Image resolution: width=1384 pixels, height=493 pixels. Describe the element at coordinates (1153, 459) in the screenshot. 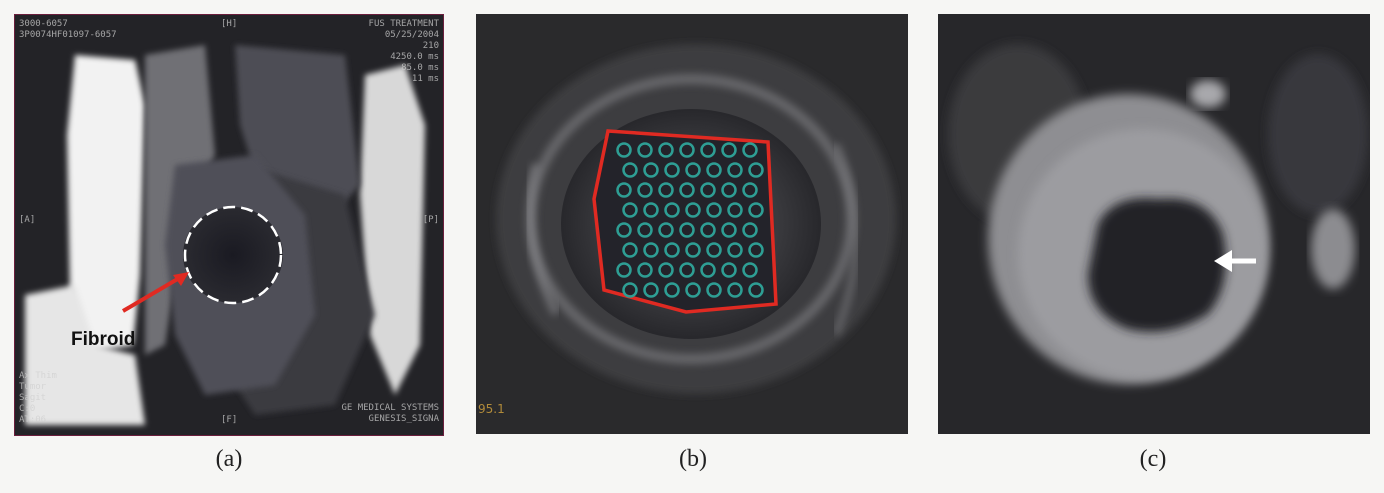

I see `caption-c: (c)` at that location.